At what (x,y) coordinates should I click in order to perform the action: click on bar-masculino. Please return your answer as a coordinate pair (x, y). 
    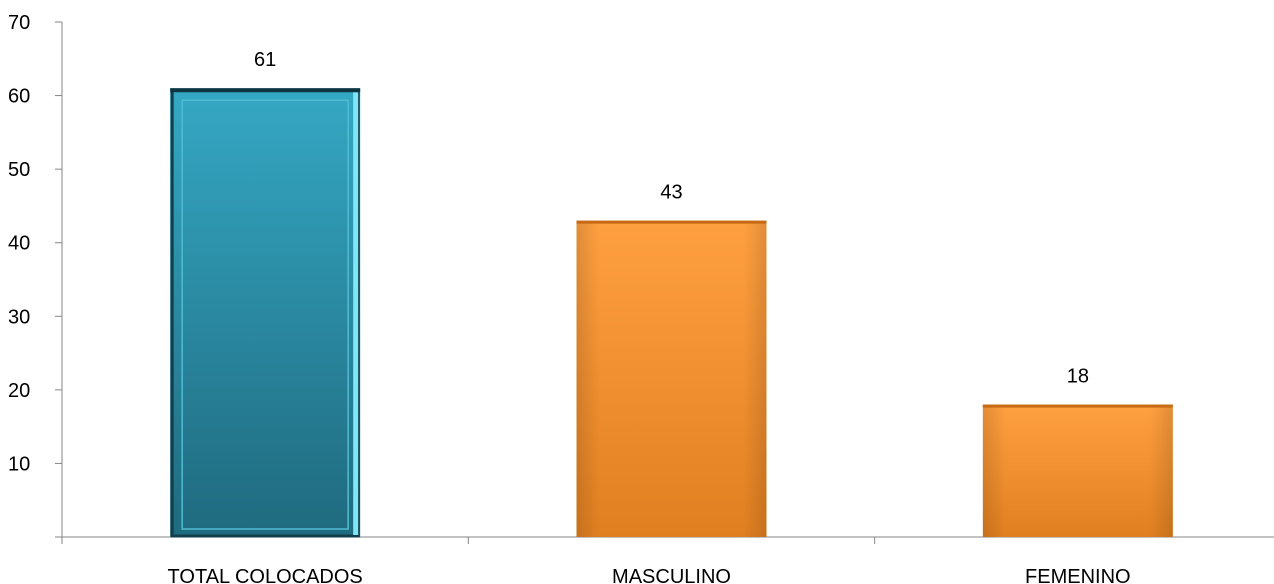
    Looking at the image, I should click on (671, 378).